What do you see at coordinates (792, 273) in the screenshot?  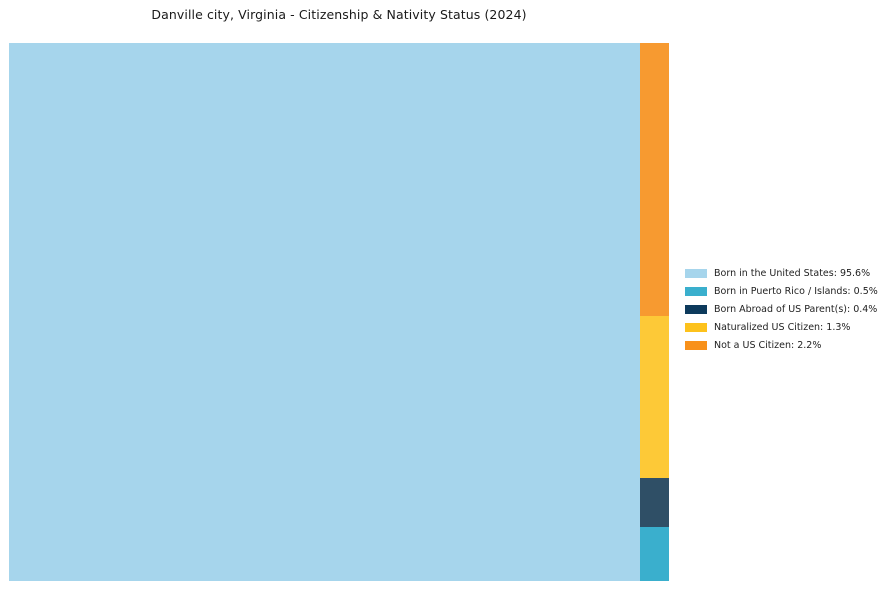 I see `legend-item-label: Born in the United States: 95.6%` at bounding box center [792, 273].